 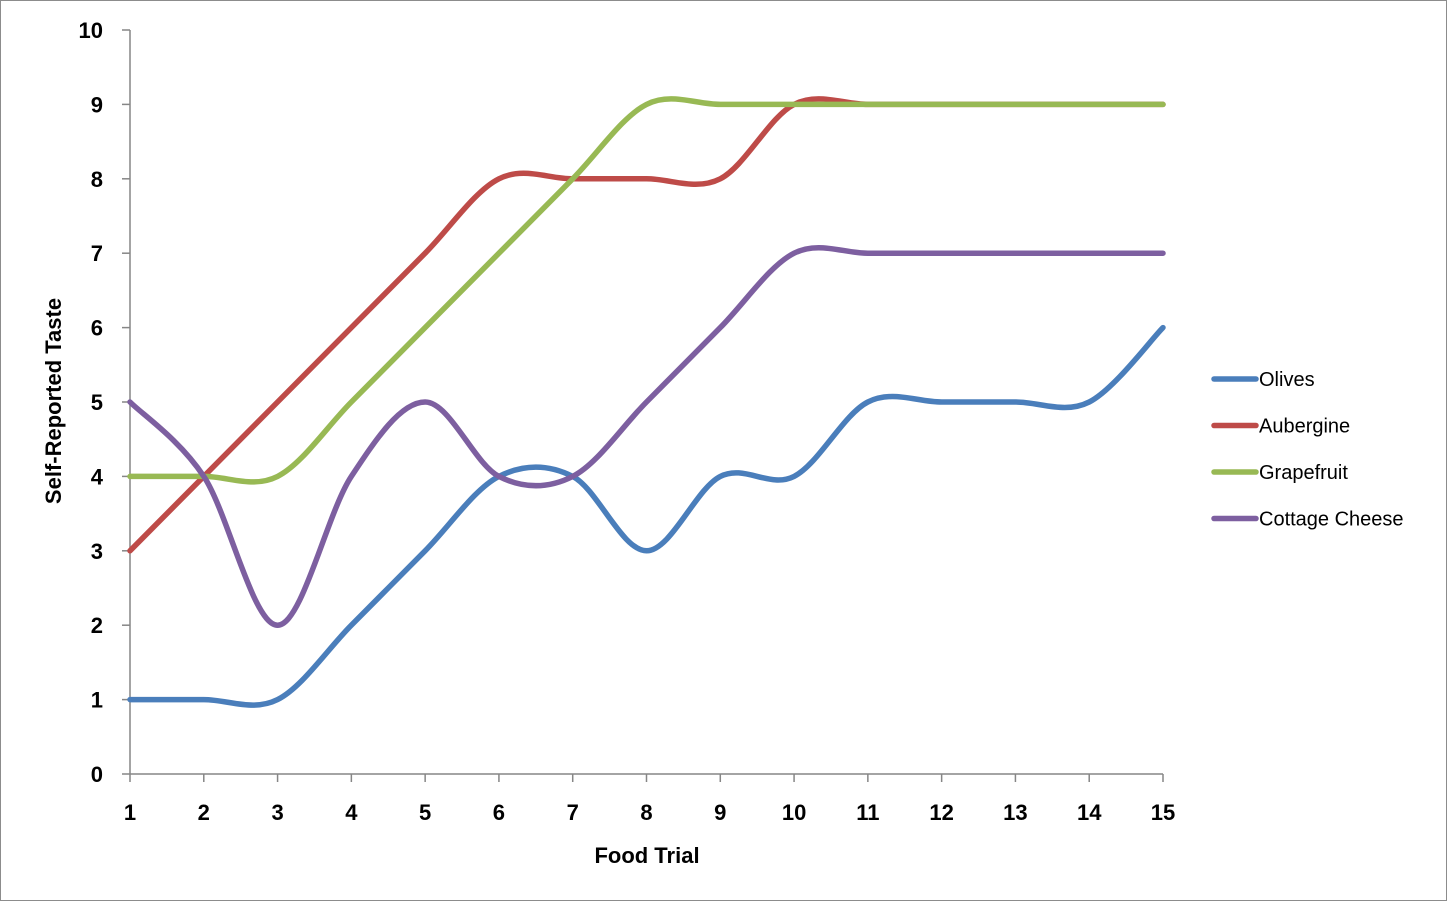 What do you see at coordinates (646, 855) in the screenshot?
I see `x-axis-title: Food Trial` at bounding box center [646, 855].